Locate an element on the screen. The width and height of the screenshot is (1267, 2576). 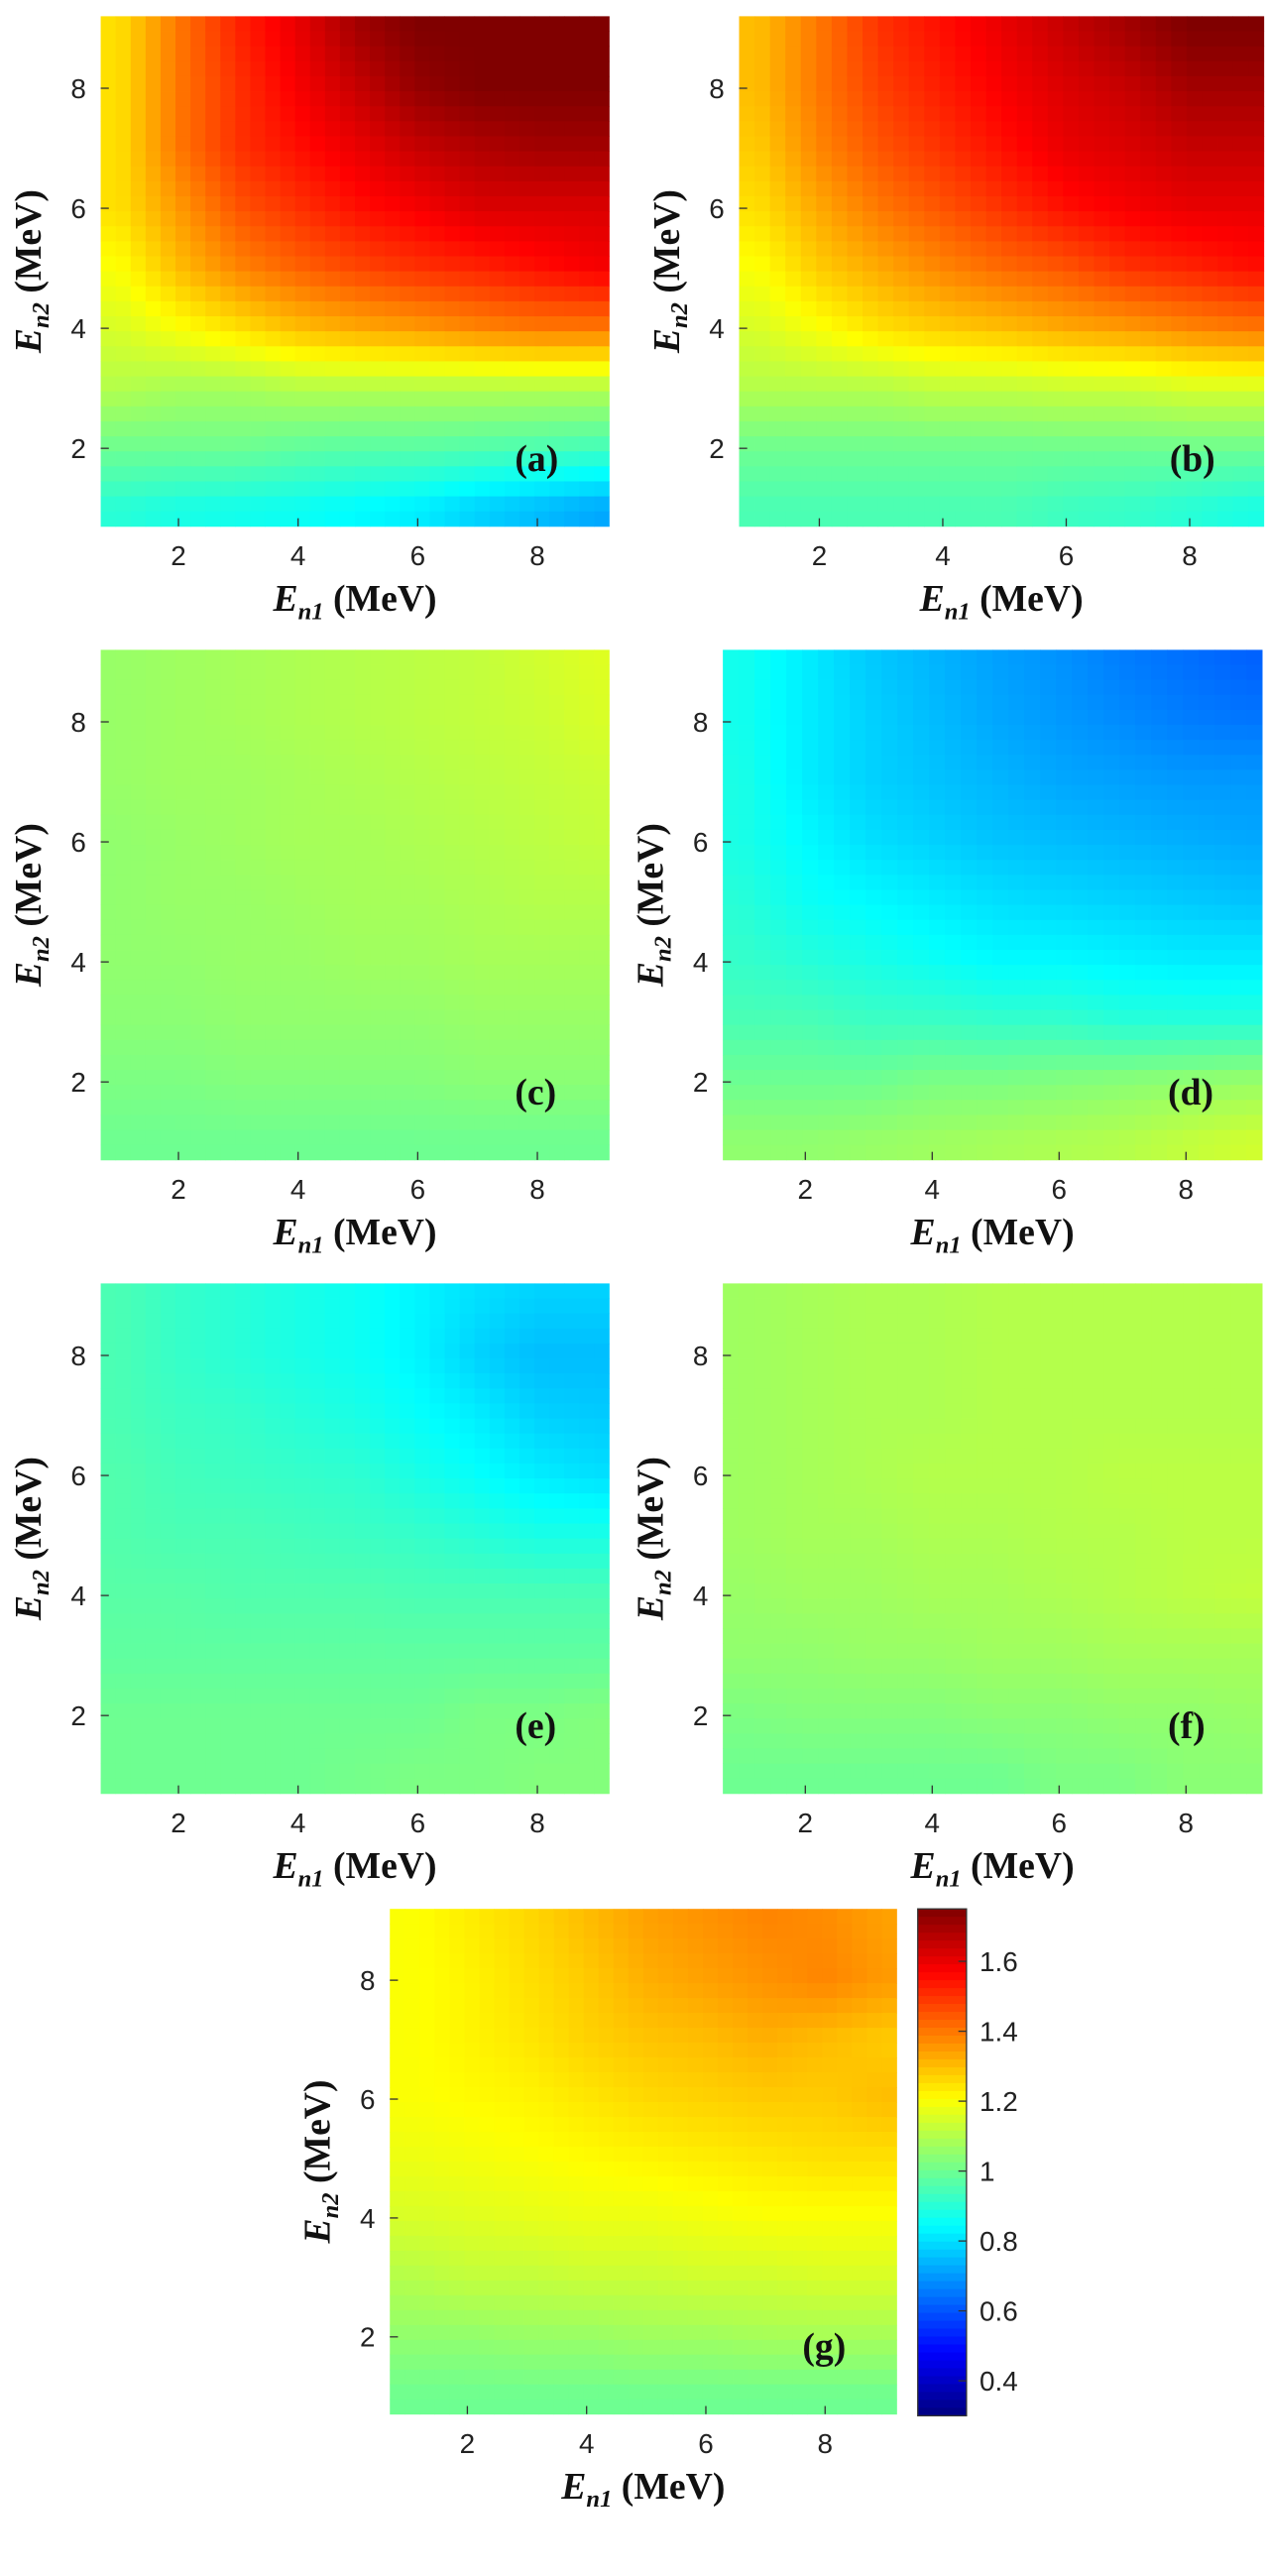
y-tick-label: 8 is located at coordinates (78, 88).